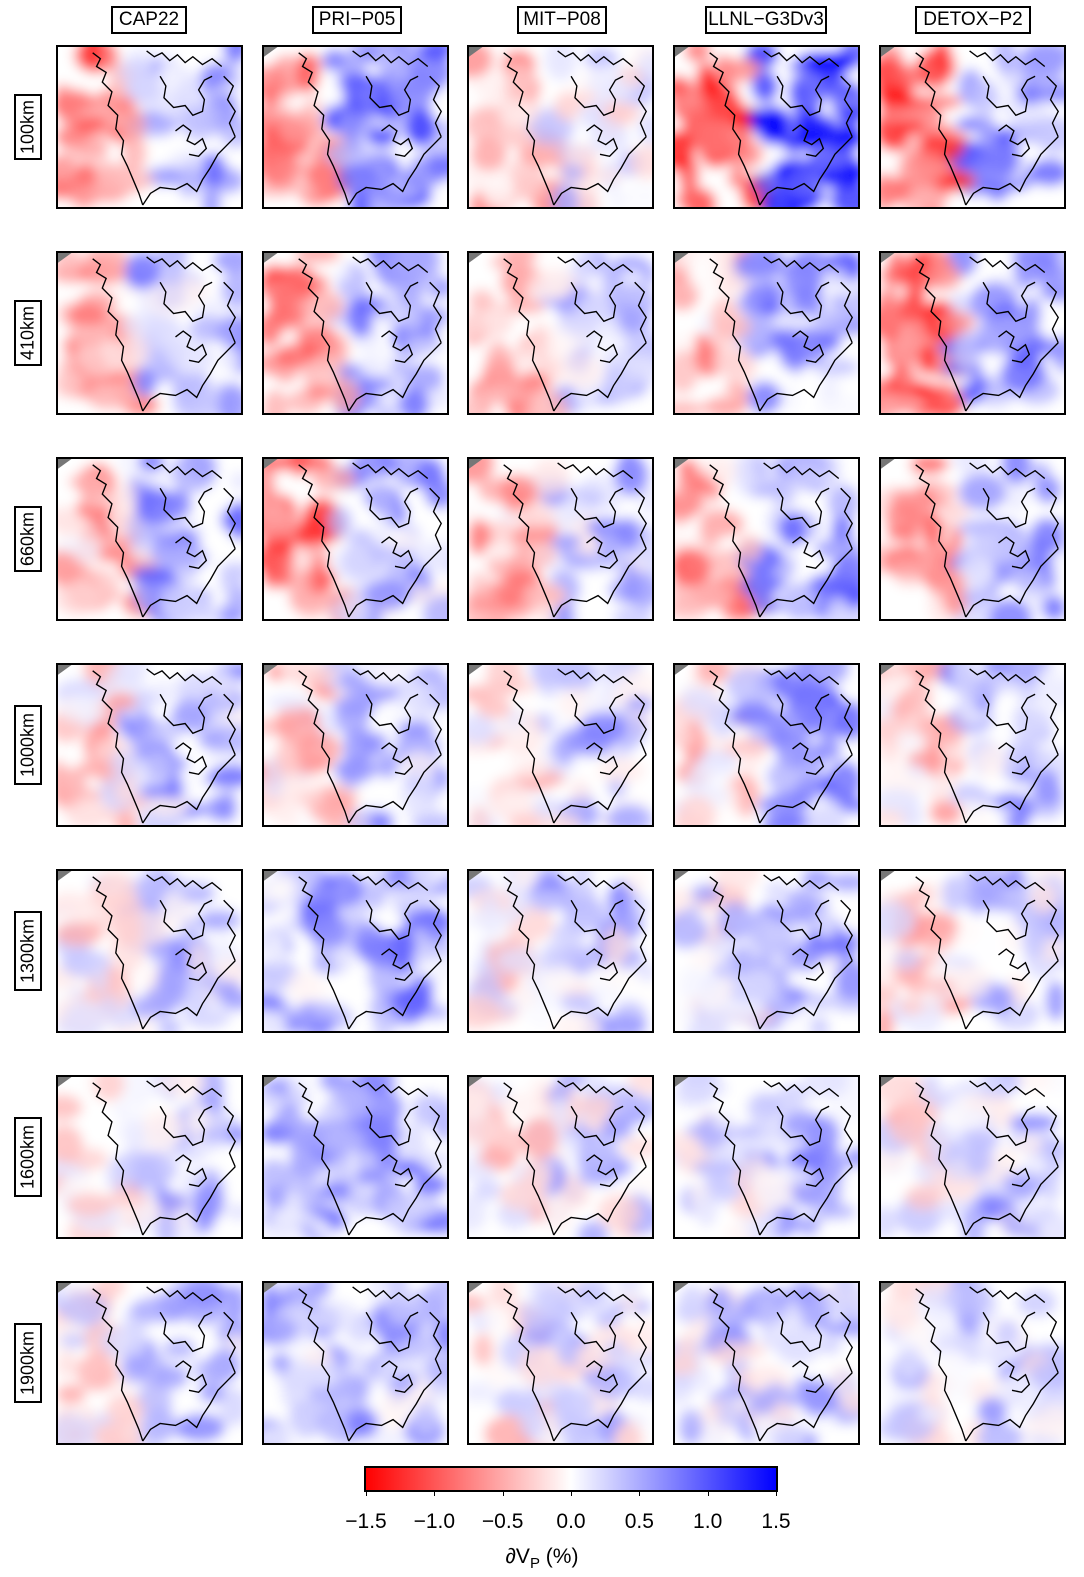 The image size is (1084, 1577). I want to click on model-label: DETOX−P2, so click(973, 20).